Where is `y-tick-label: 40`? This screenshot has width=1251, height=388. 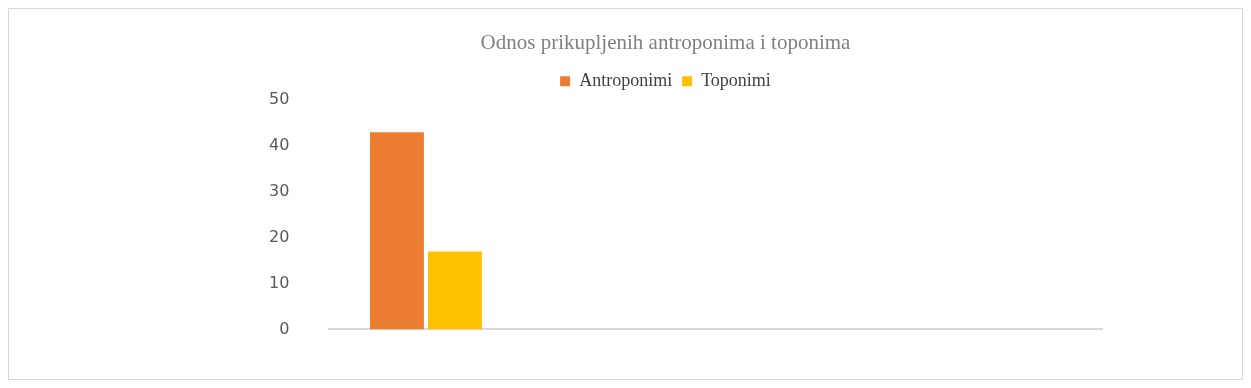 y-tick-label: 40 is located at coordinates (279, 145).